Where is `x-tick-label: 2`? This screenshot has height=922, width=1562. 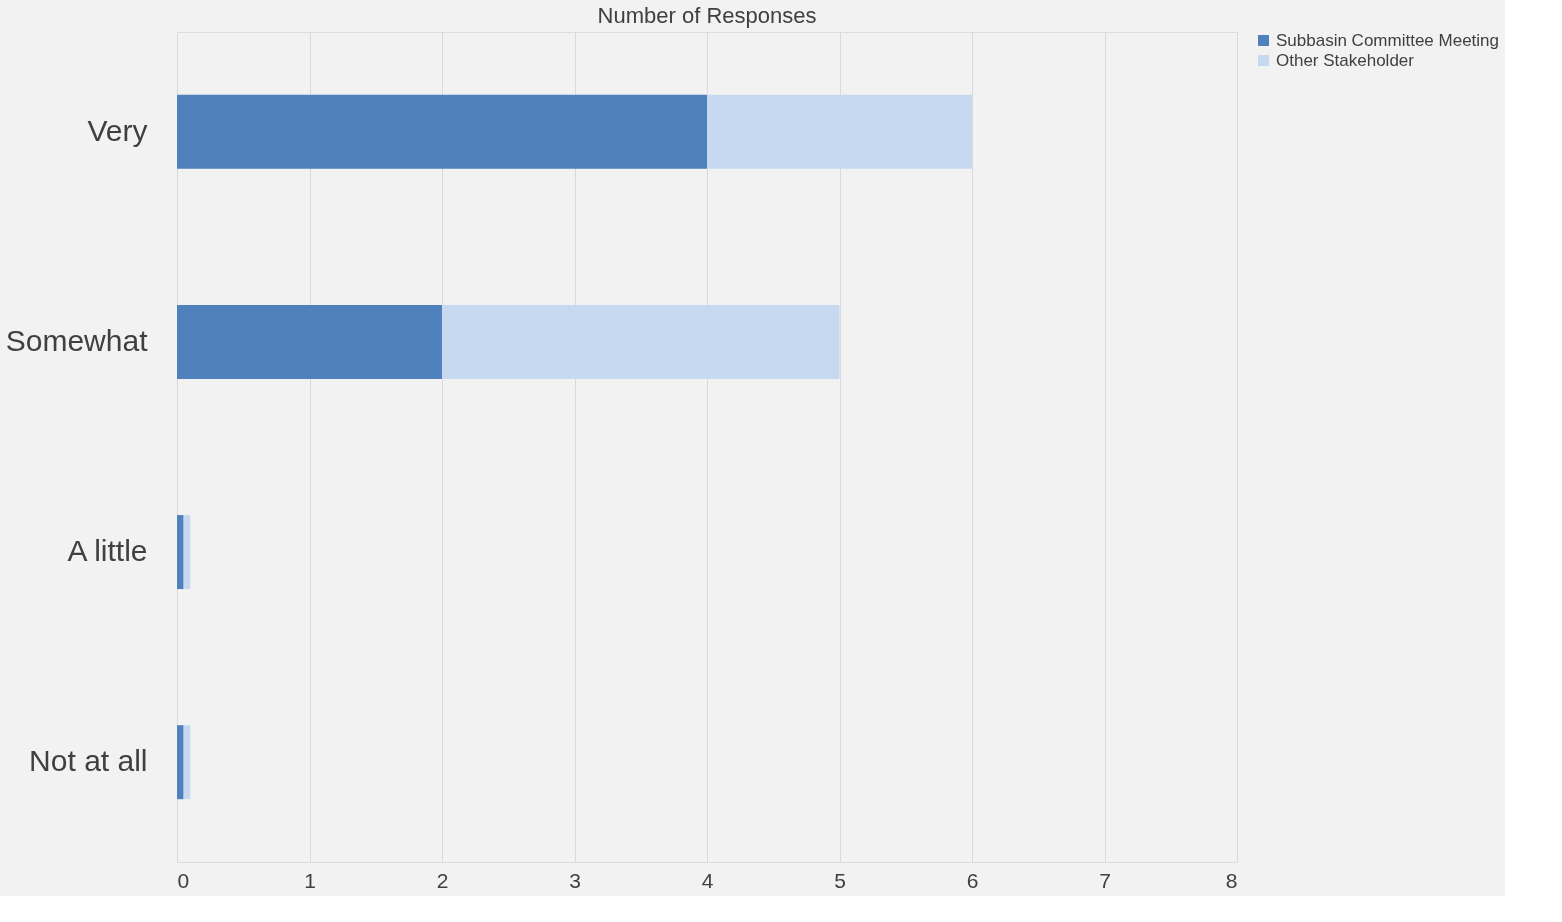
x-tick-label: 2 is located at coordinates (442, 880).